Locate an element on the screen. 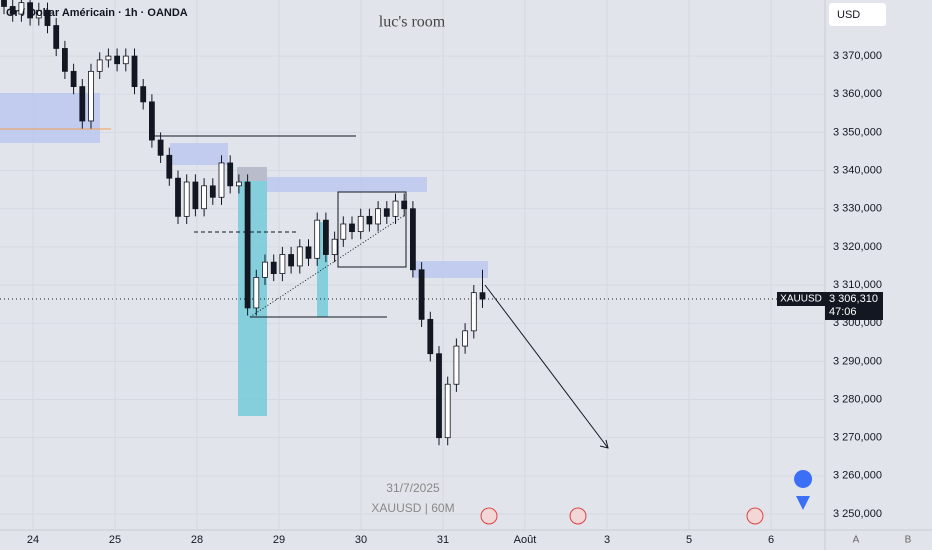 The height and width of the screenshot is (550, 932). symbol: XAUUSD is located at coordinates (801, 299).